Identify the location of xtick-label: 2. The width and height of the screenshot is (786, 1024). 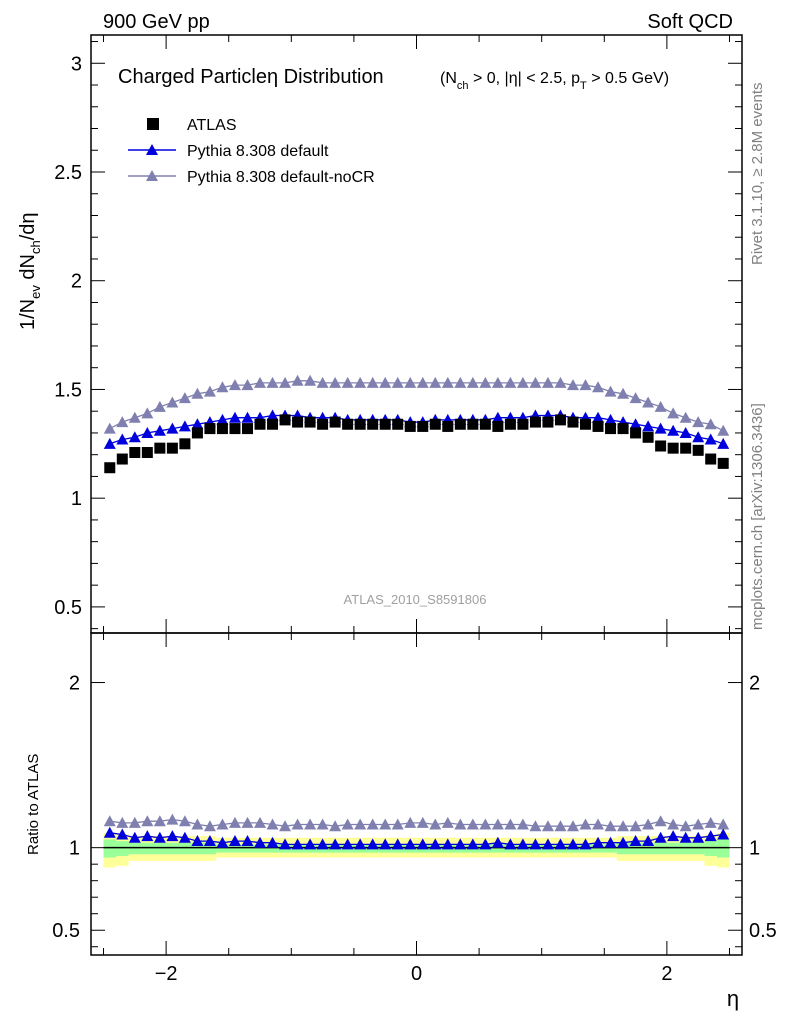
(666, 974).